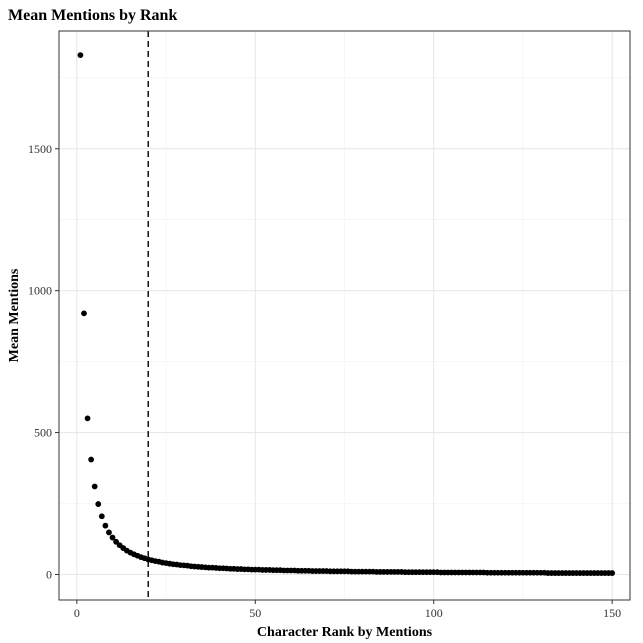 Image resolution: width=643 pixels, height=643 pixels. Describe the element at coordinates (77, 613) in the screenshot. I see `x-tick-label: 0` at that location.